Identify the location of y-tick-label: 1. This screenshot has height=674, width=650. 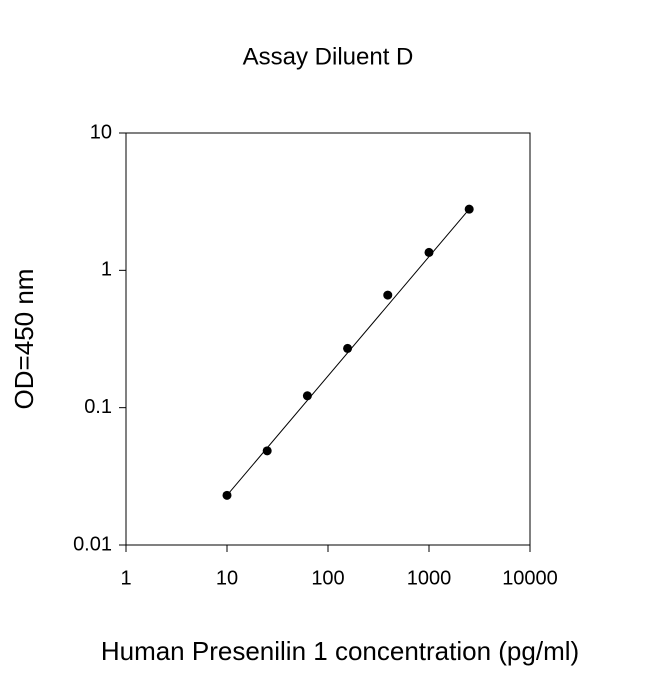
(106, 270).